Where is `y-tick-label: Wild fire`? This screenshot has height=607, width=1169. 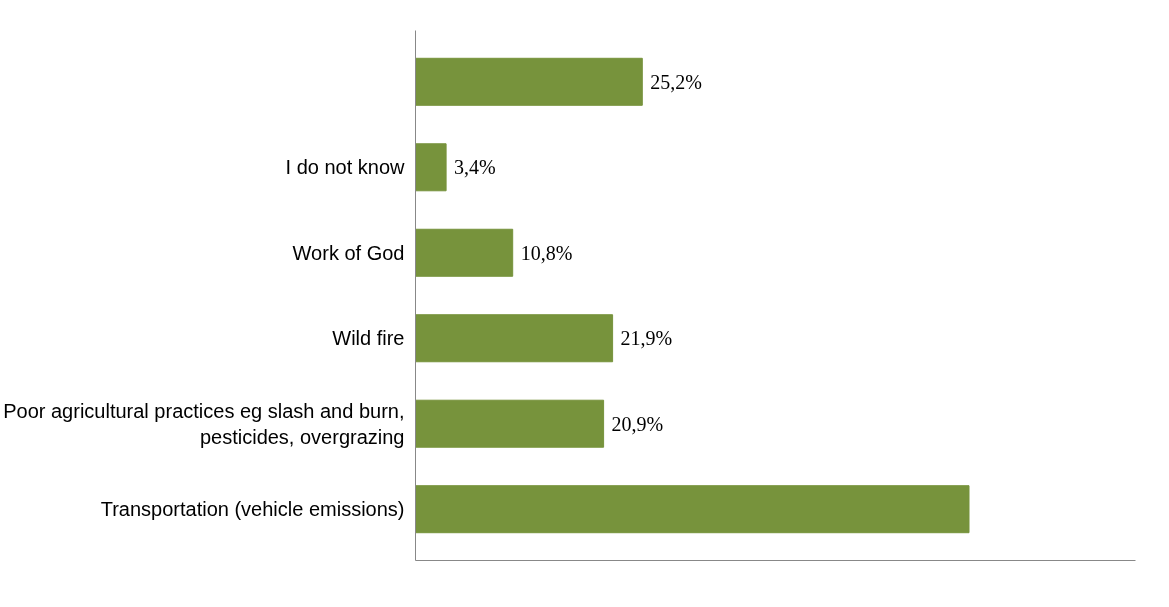
y-tick-label: Wild fire is located at coordinates (368, 338).